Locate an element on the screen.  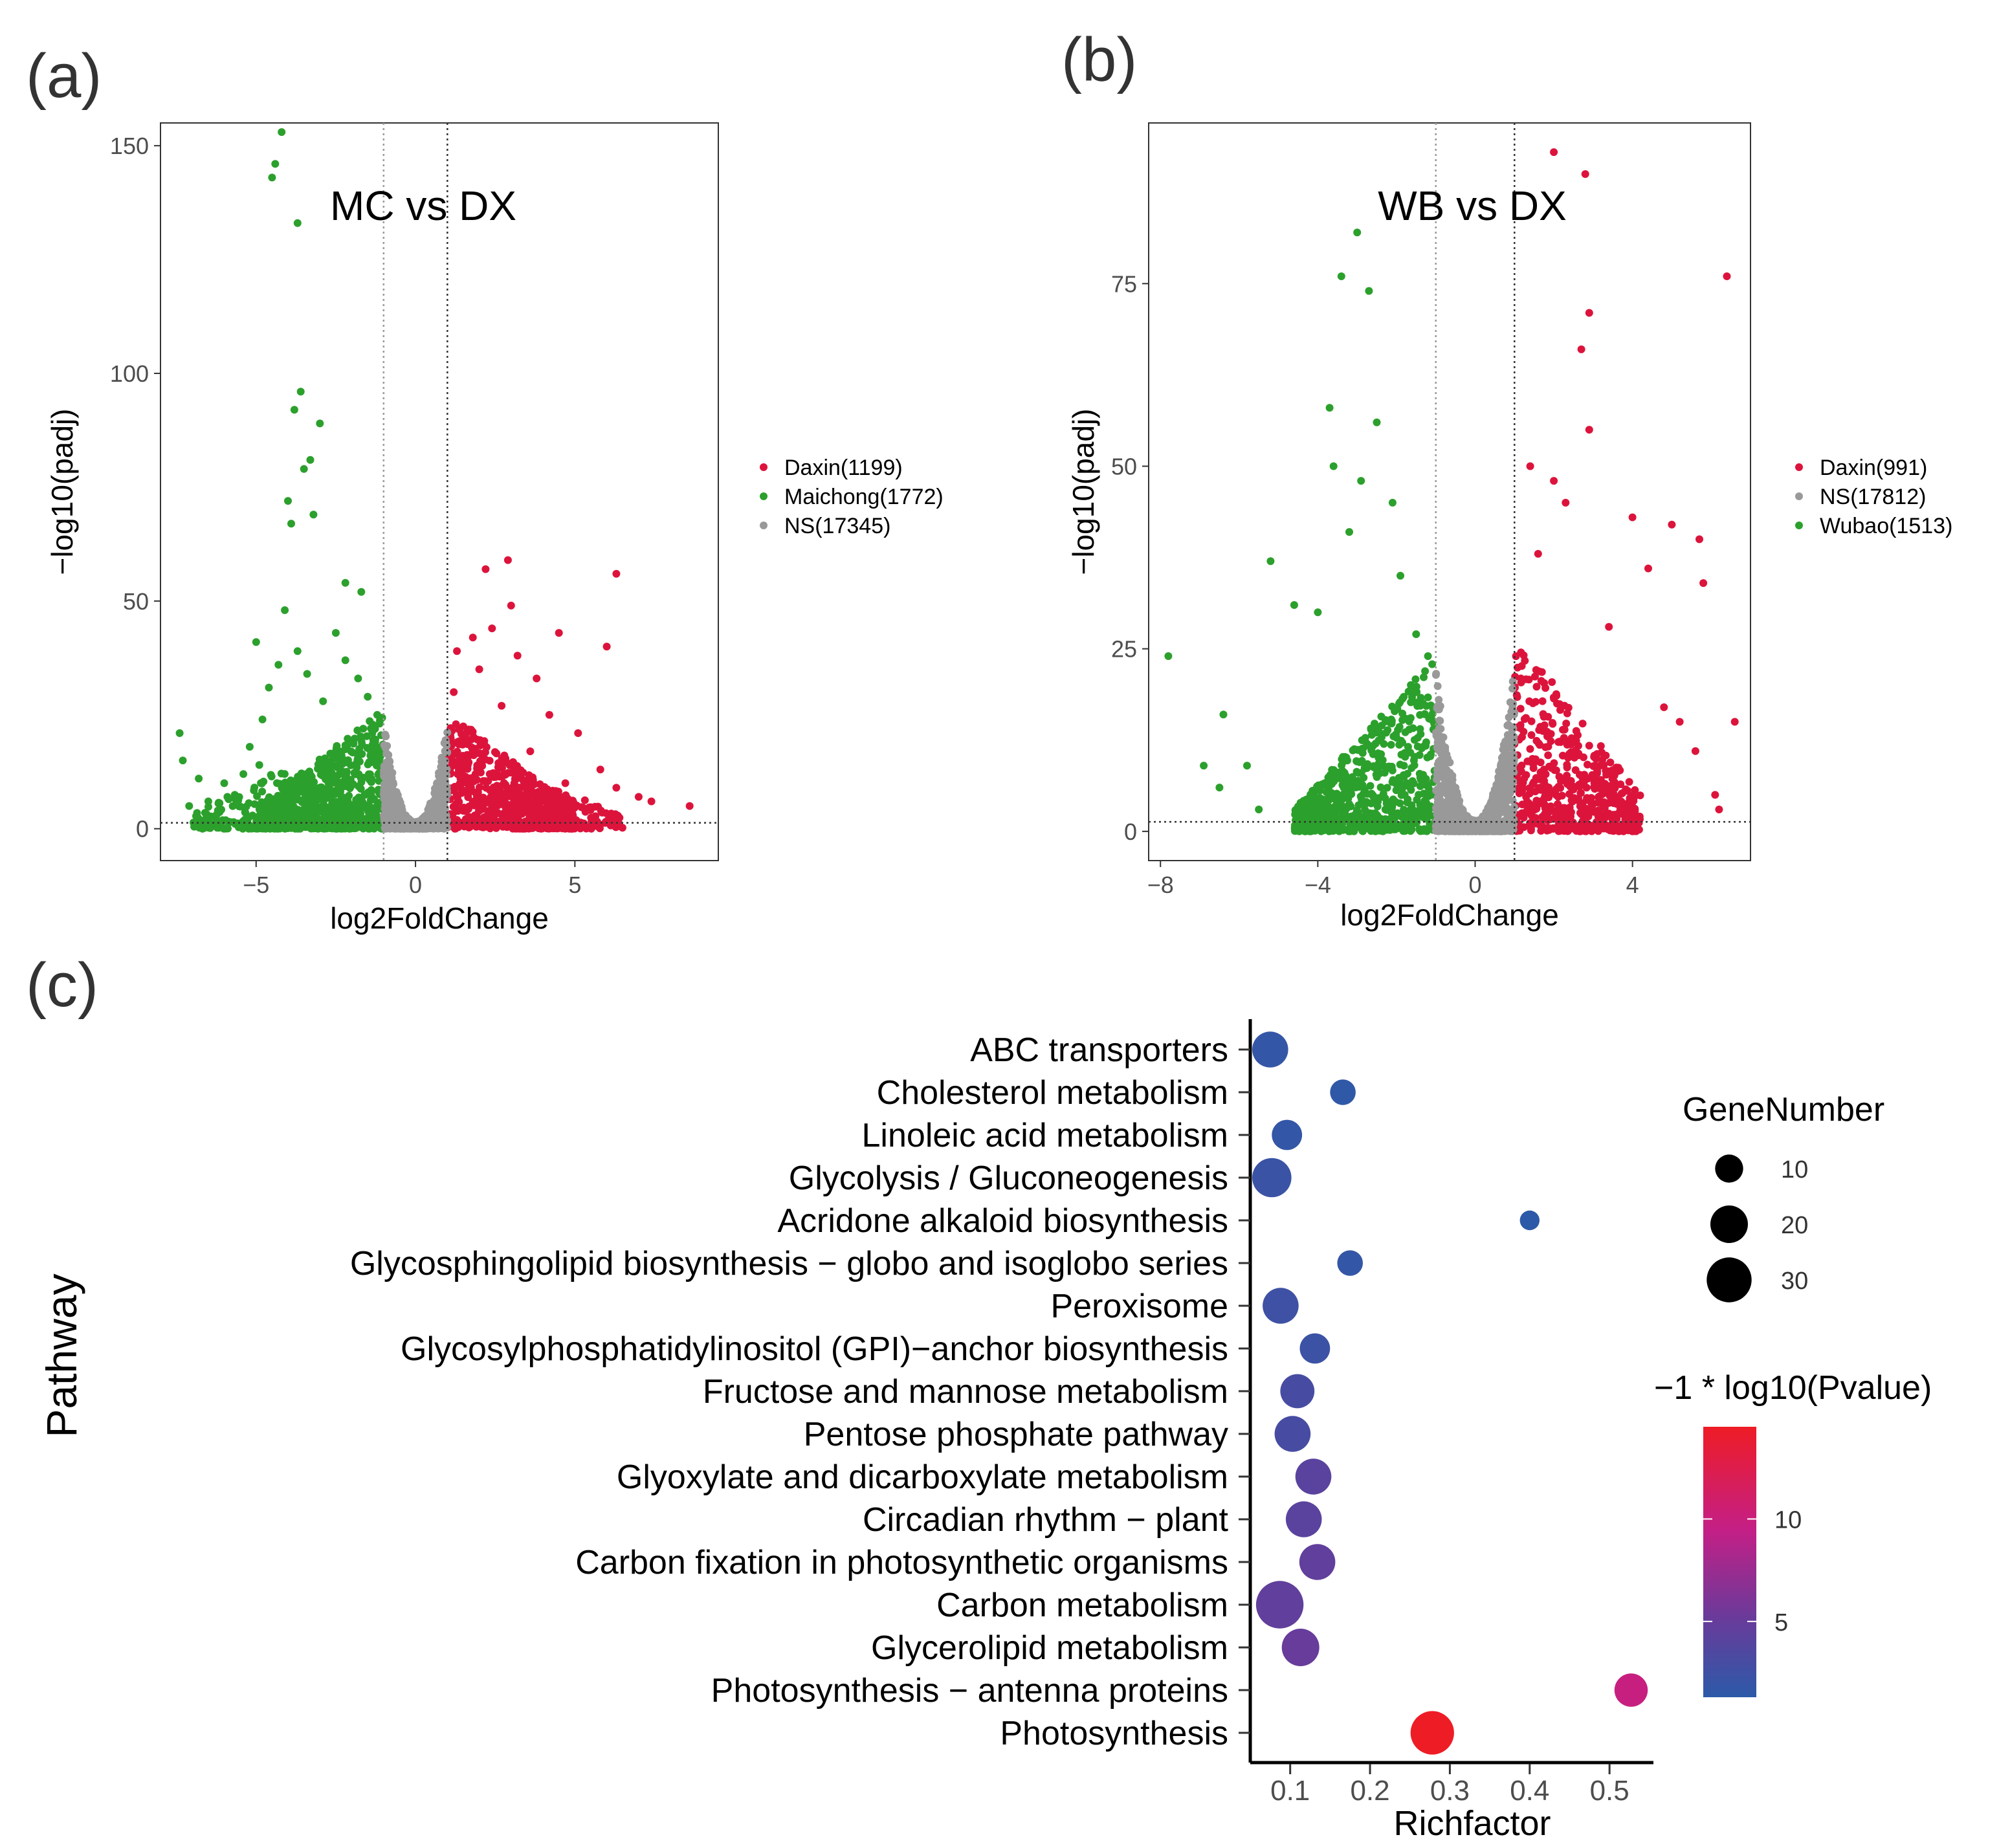
pathway-label-6: Peroxisome is located at coordinates (1139, 1306).